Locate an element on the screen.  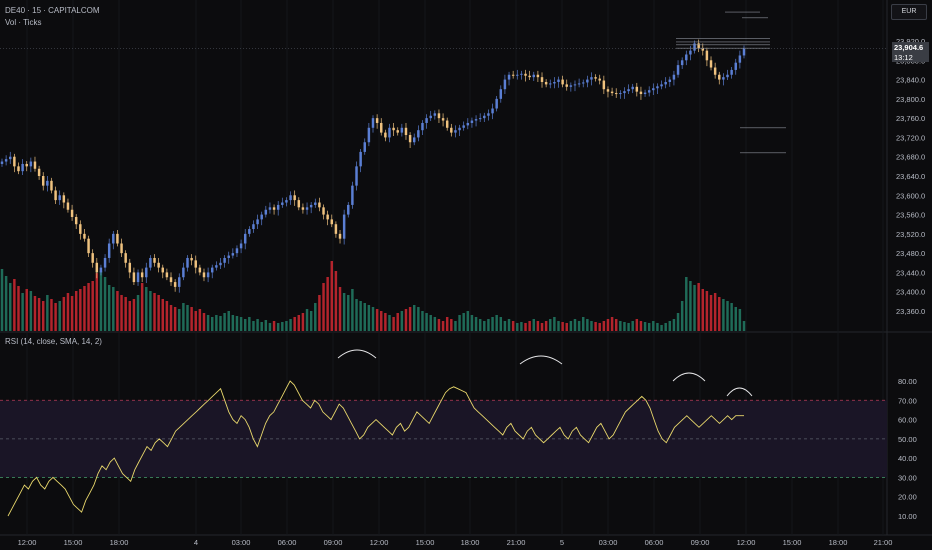
time-tick-label: 21:00 is located at coordinates (883, 542).